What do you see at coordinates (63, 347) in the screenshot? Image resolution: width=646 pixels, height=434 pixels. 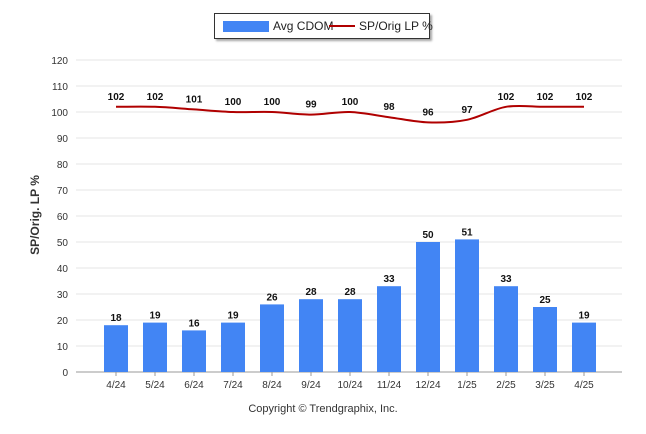 I see `y-tick-label: 10` at bounding box center [63, 347].